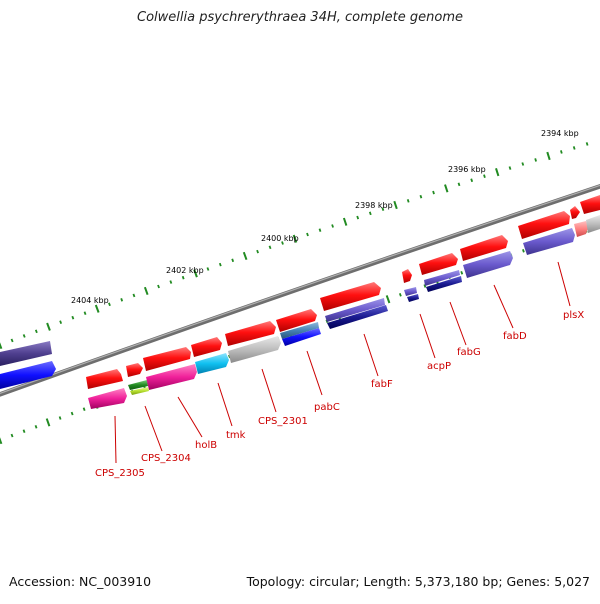  I want to click on gene-fabf-bottom, so click(357, 317).